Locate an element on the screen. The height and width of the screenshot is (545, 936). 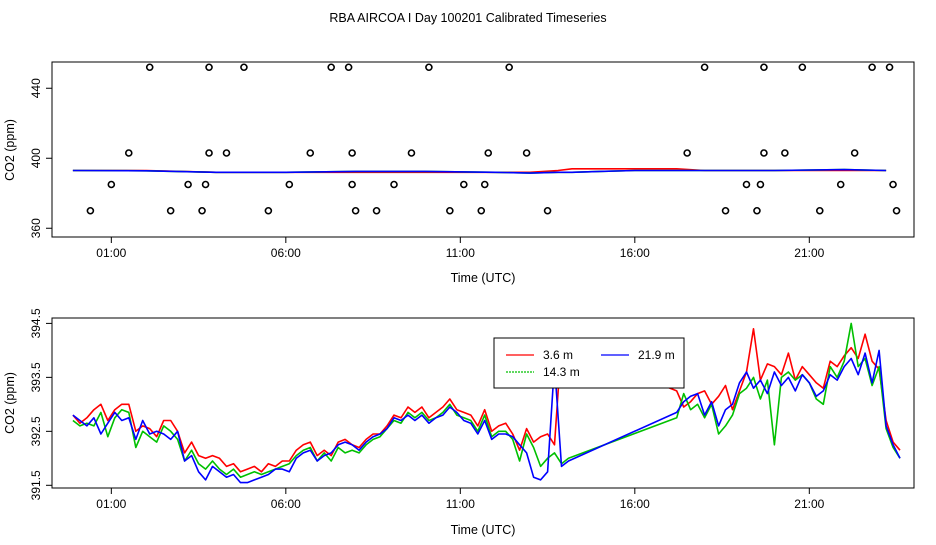
bottom-y-ticks: 391.5 392.5 393.5 394.5 is located at coordinates (40, 404).